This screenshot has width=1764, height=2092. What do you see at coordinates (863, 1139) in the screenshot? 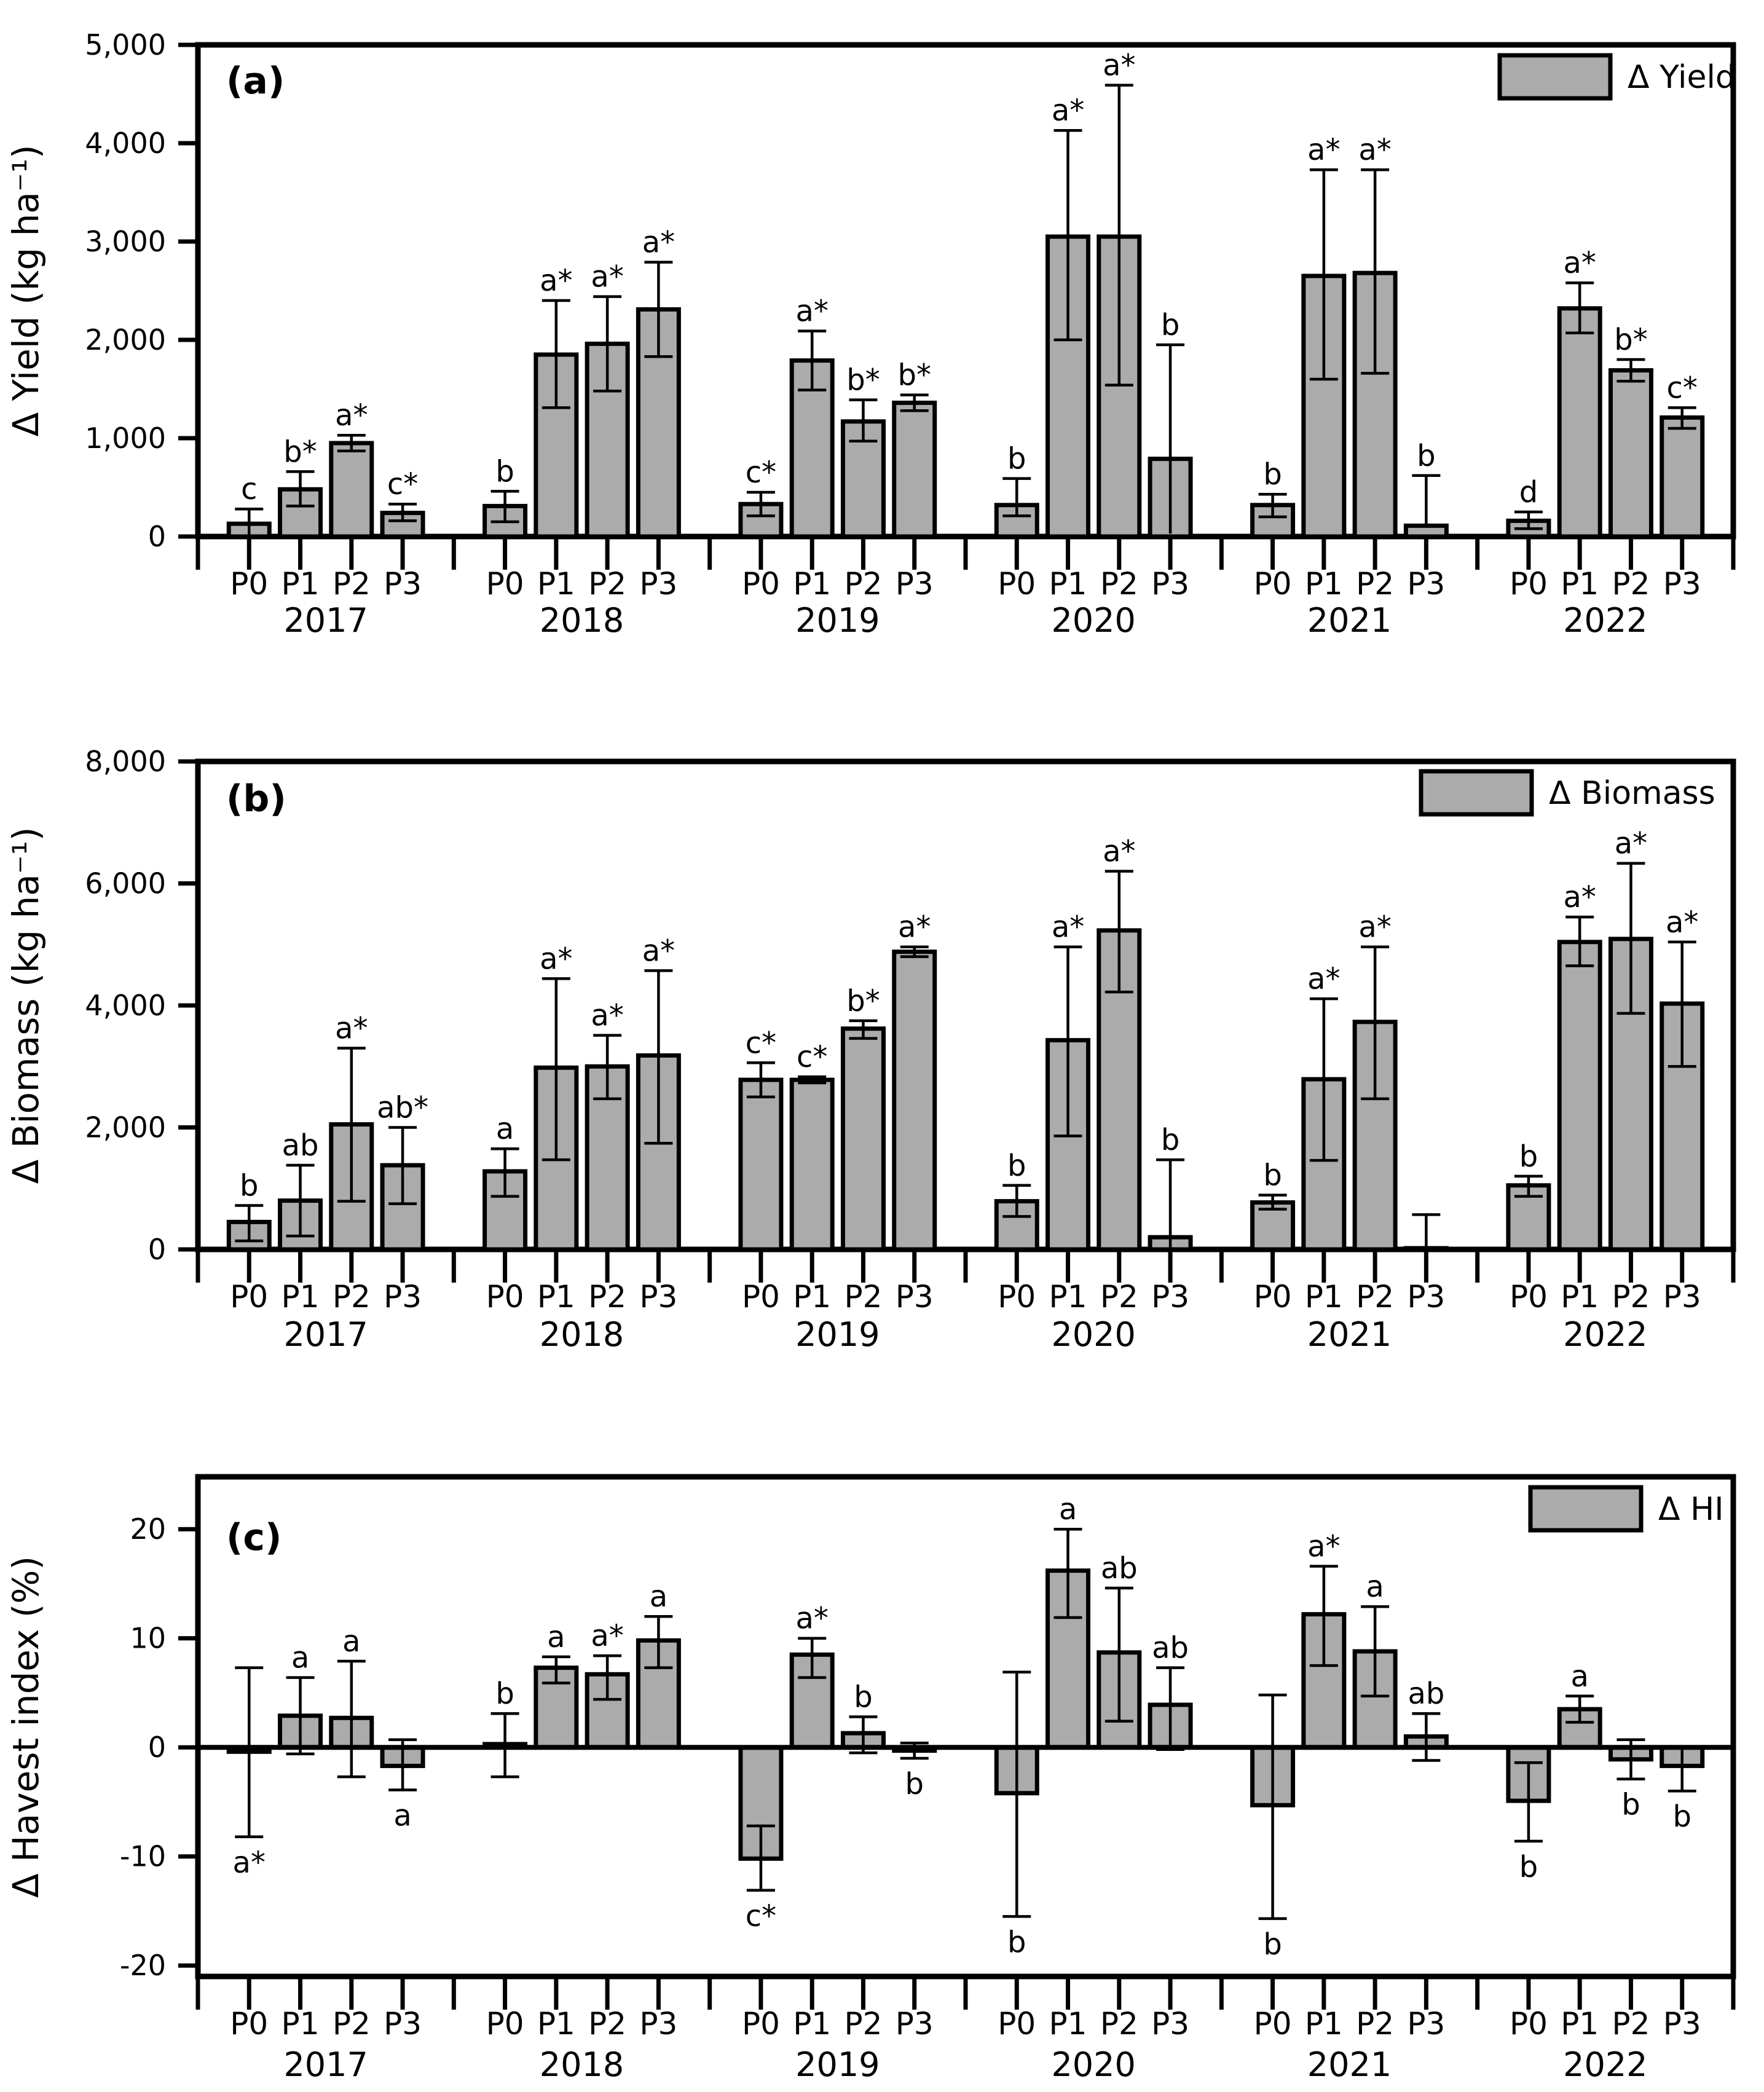
I see `bar-2019-P2` at bounding box center [863, 1139].